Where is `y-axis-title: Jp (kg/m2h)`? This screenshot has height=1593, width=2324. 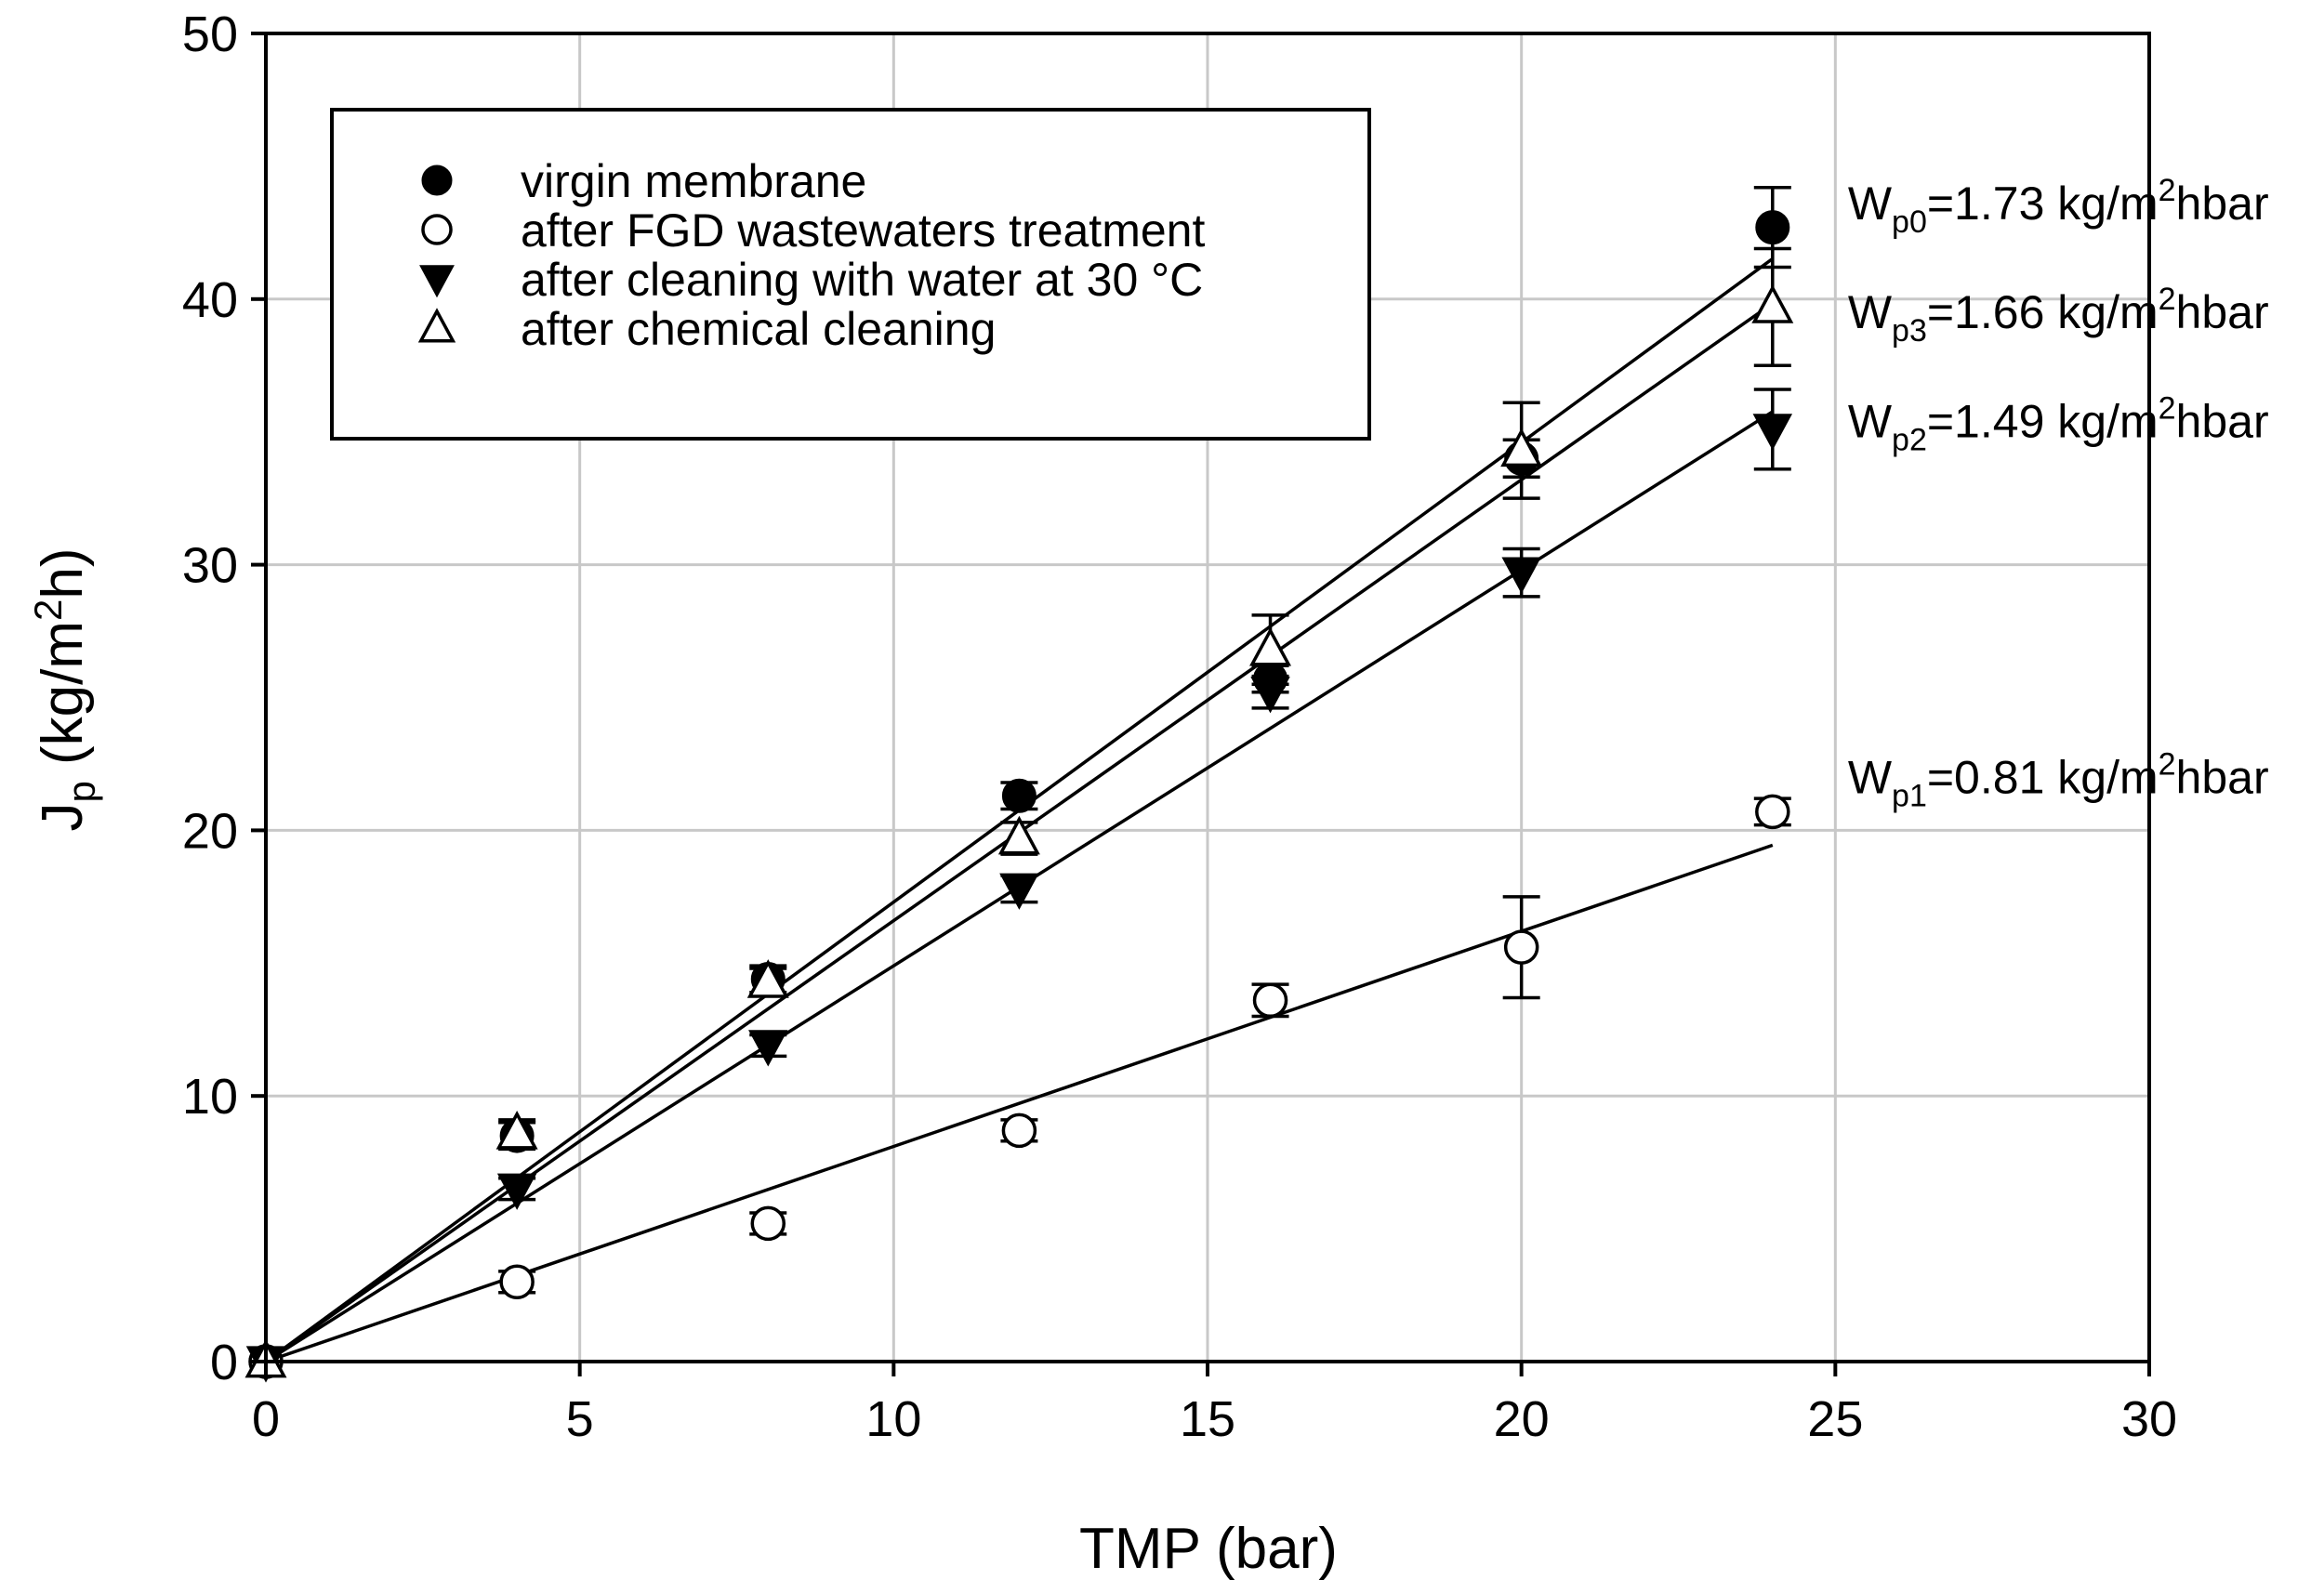 y-axis-title: Jp (kg/m2h) is located at coordinates (64, 689).